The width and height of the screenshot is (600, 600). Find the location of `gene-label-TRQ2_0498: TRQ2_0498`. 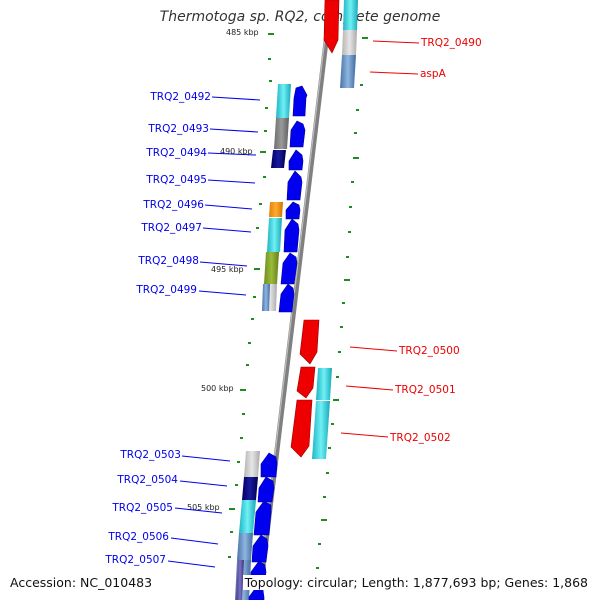

gene-label-TRQ2_0498: TRQ2_0498 is located at coordinates (168, 261).